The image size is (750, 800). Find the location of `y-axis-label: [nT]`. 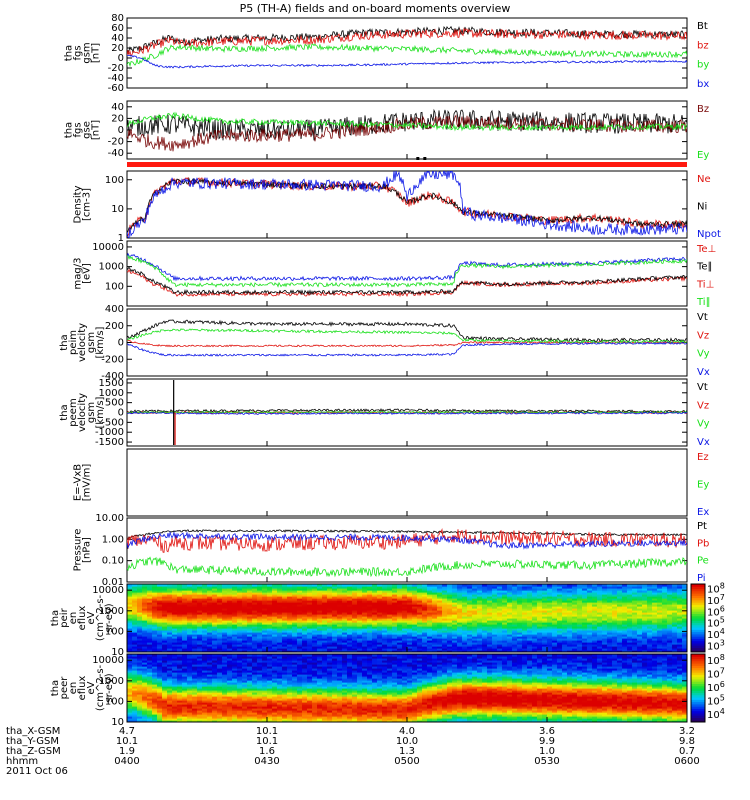

y-axis-label: [nT] is located at coordinates (96, 53).